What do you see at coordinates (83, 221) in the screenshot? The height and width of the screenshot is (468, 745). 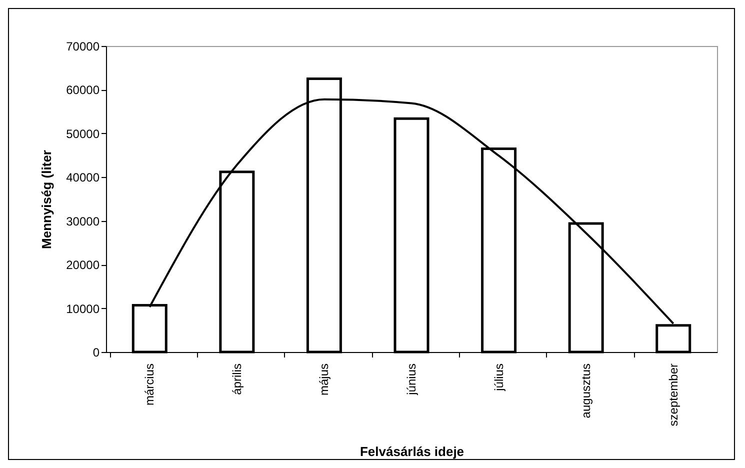 I see `y-tick-label: 30000` at bounding box center [83, 221].